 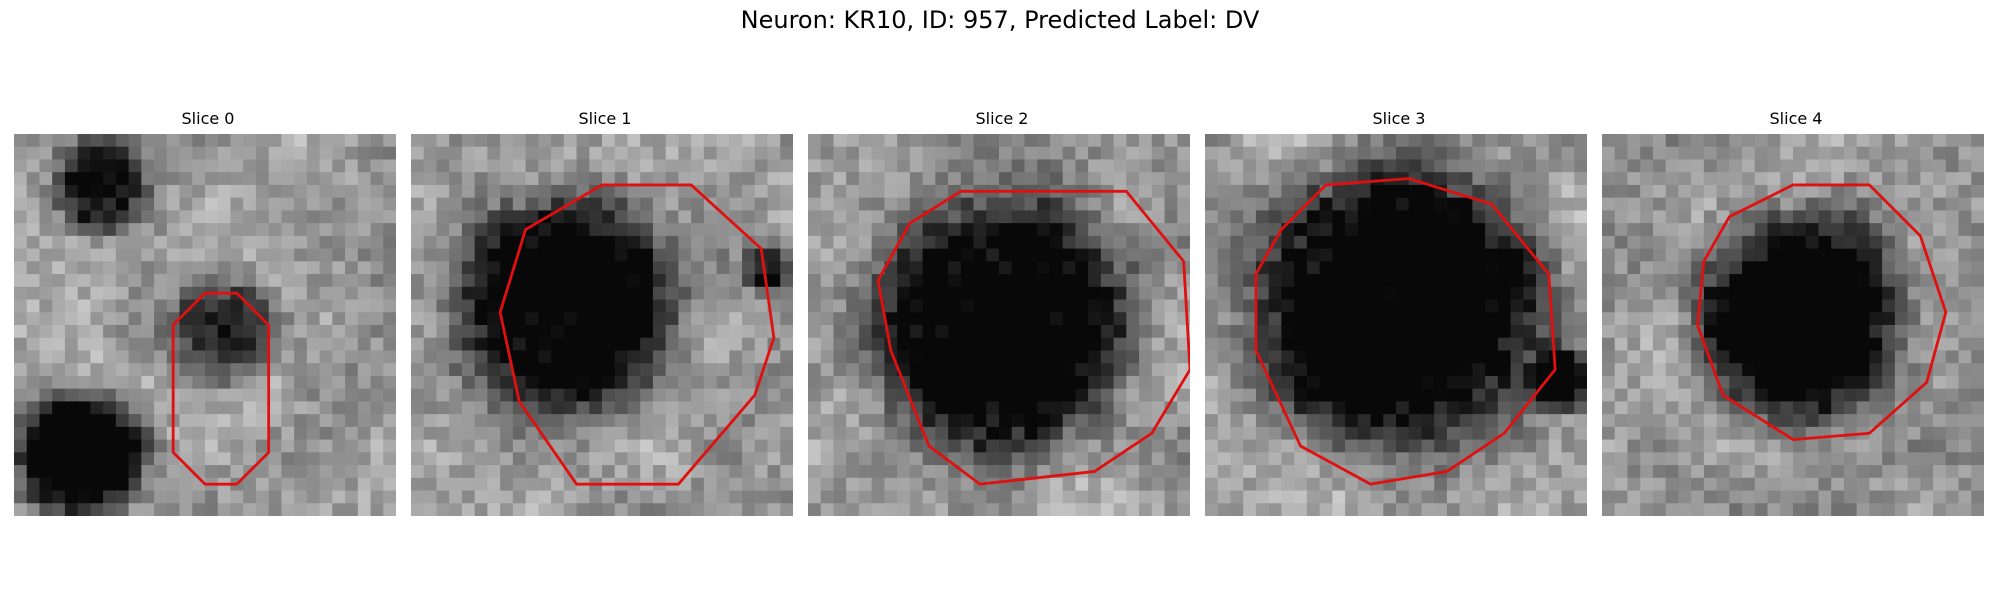 I want to click on slice-panel-3: Slice 3, so click(x=1399, y=312).